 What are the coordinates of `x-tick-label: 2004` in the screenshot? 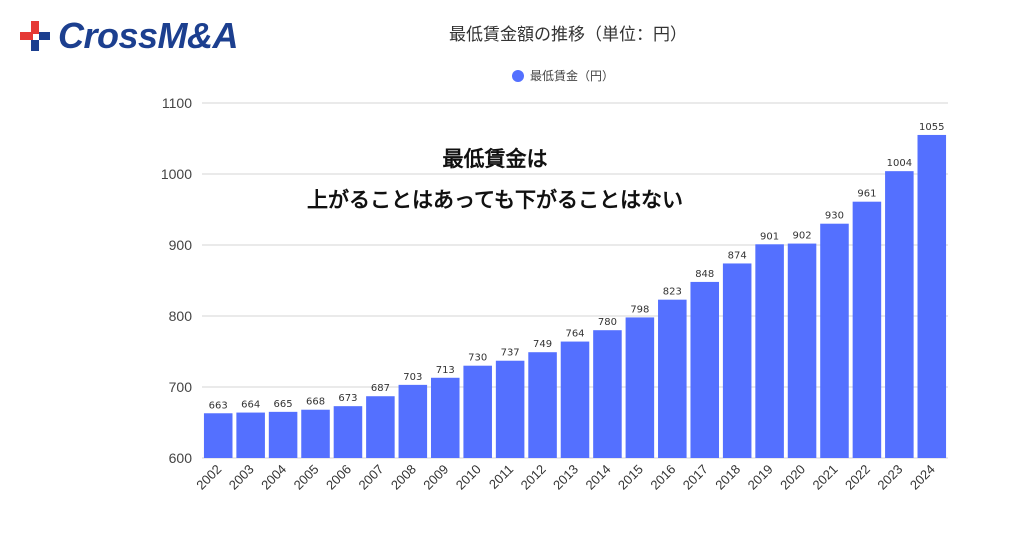 It's located at (273, 477).